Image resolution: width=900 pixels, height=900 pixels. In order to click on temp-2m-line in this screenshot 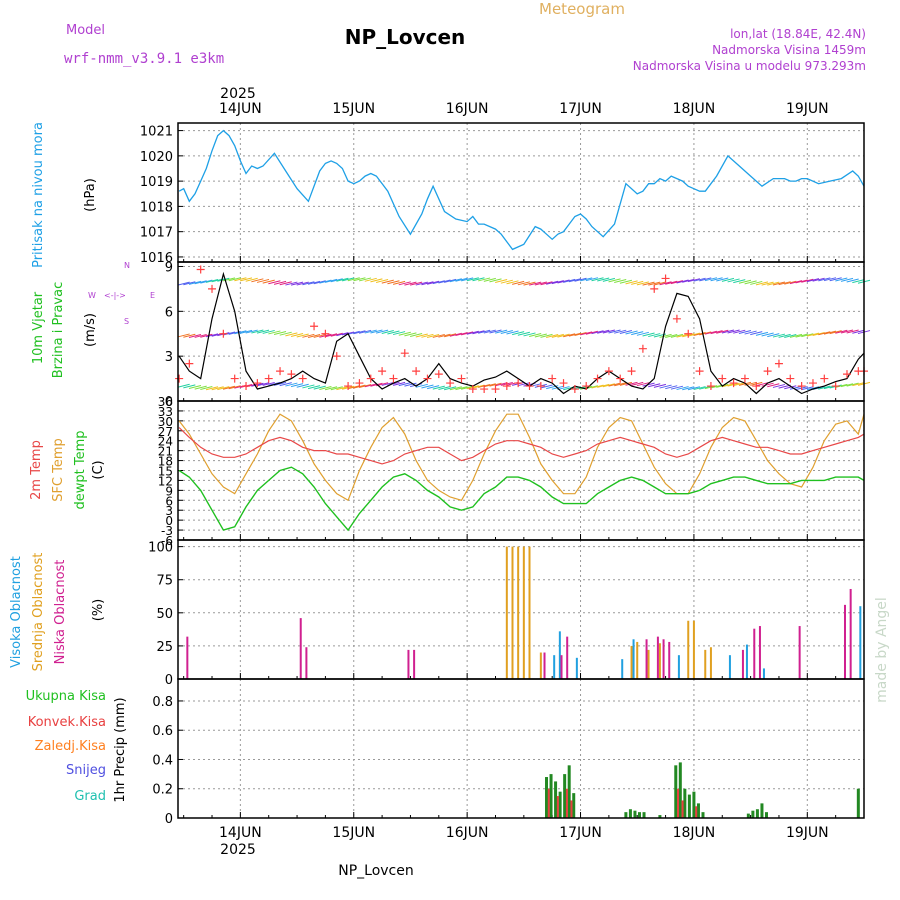, I will do `click(521, 446)`.